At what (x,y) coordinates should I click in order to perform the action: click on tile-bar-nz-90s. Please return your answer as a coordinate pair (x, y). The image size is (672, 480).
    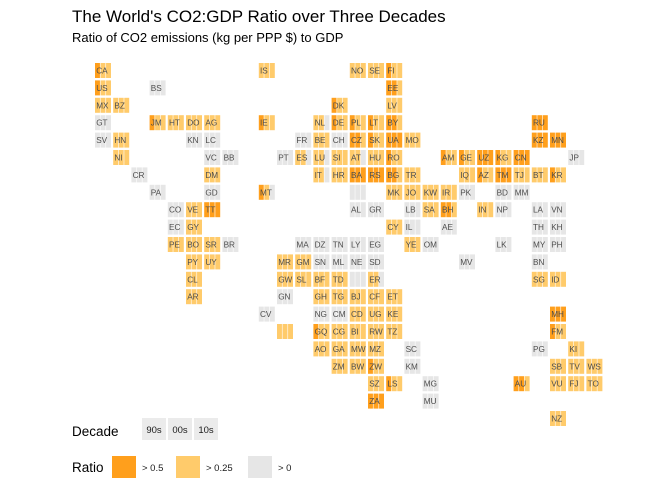
    Looking at the image, I should click on (552, 418).